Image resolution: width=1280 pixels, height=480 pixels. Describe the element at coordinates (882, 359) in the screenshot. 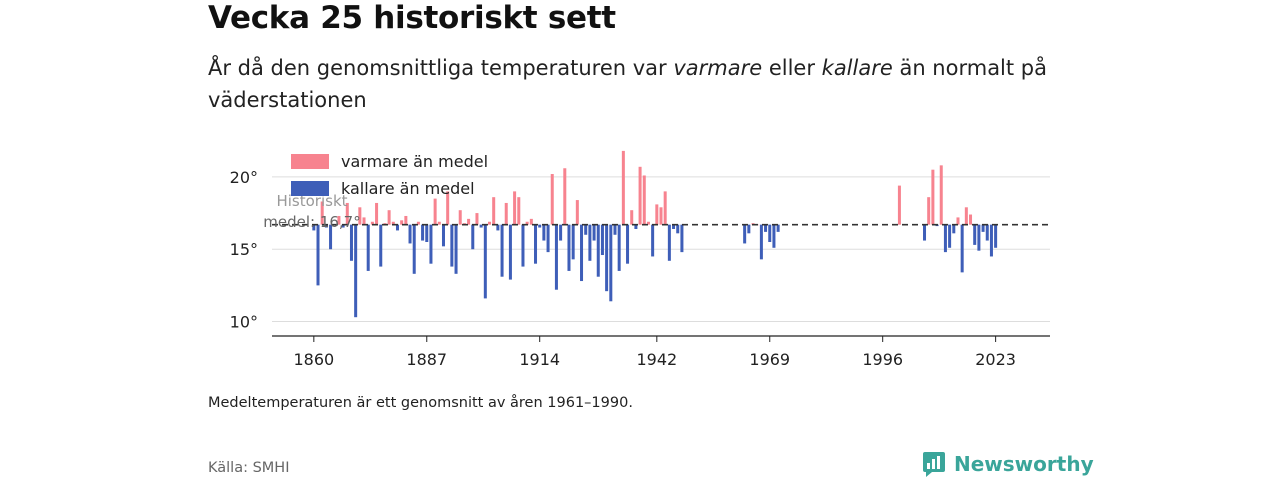

I see `x-tick-label: 1996` at that location.